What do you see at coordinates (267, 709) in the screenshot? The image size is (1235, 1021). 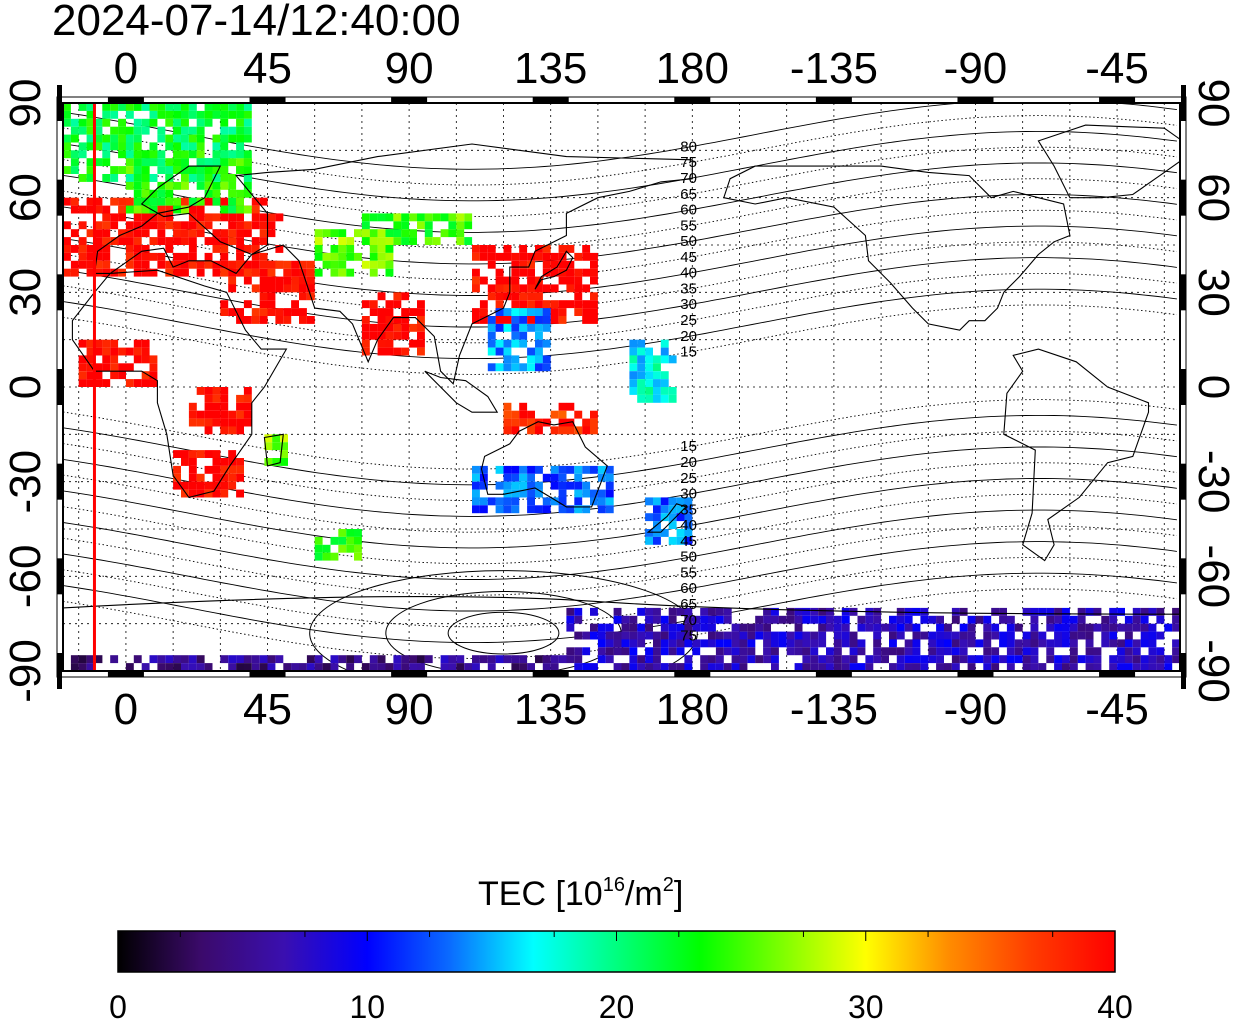 I see `x-tick-label-bottom: 45` at bounding box center [267, 709].